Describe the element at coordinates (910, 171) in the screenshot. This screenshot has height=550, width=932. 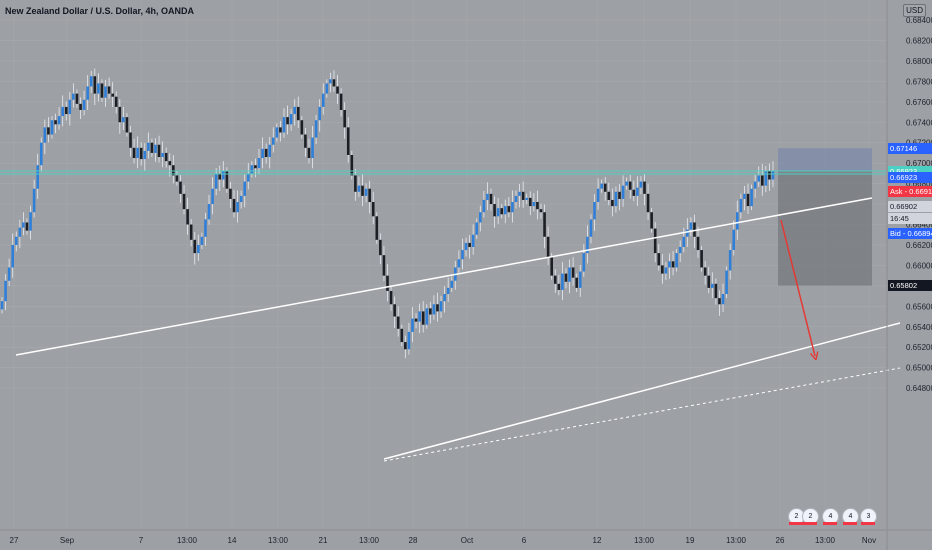
I see `price-tag-label: 0.66923` at that location.